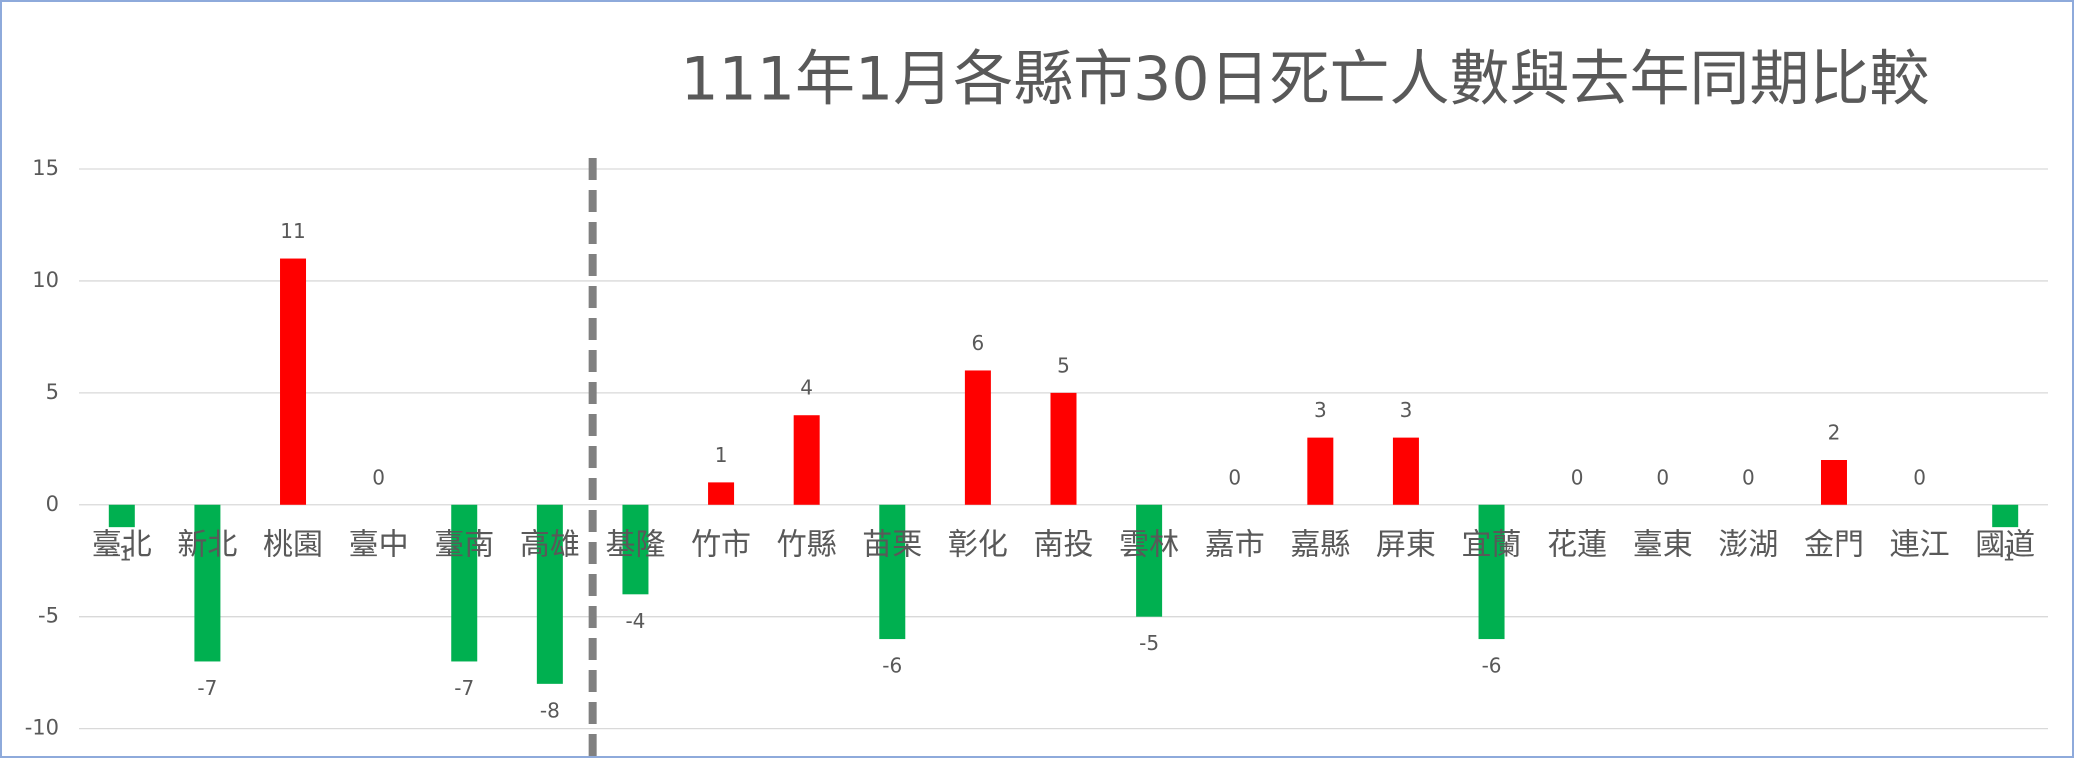 The height and width of the screenshot is (758, 2074). What do you see at coordinates (1320, 544) in the screenshot?
I see `x-tick-label: 嘉縣` at bounding box center [1320, 544].